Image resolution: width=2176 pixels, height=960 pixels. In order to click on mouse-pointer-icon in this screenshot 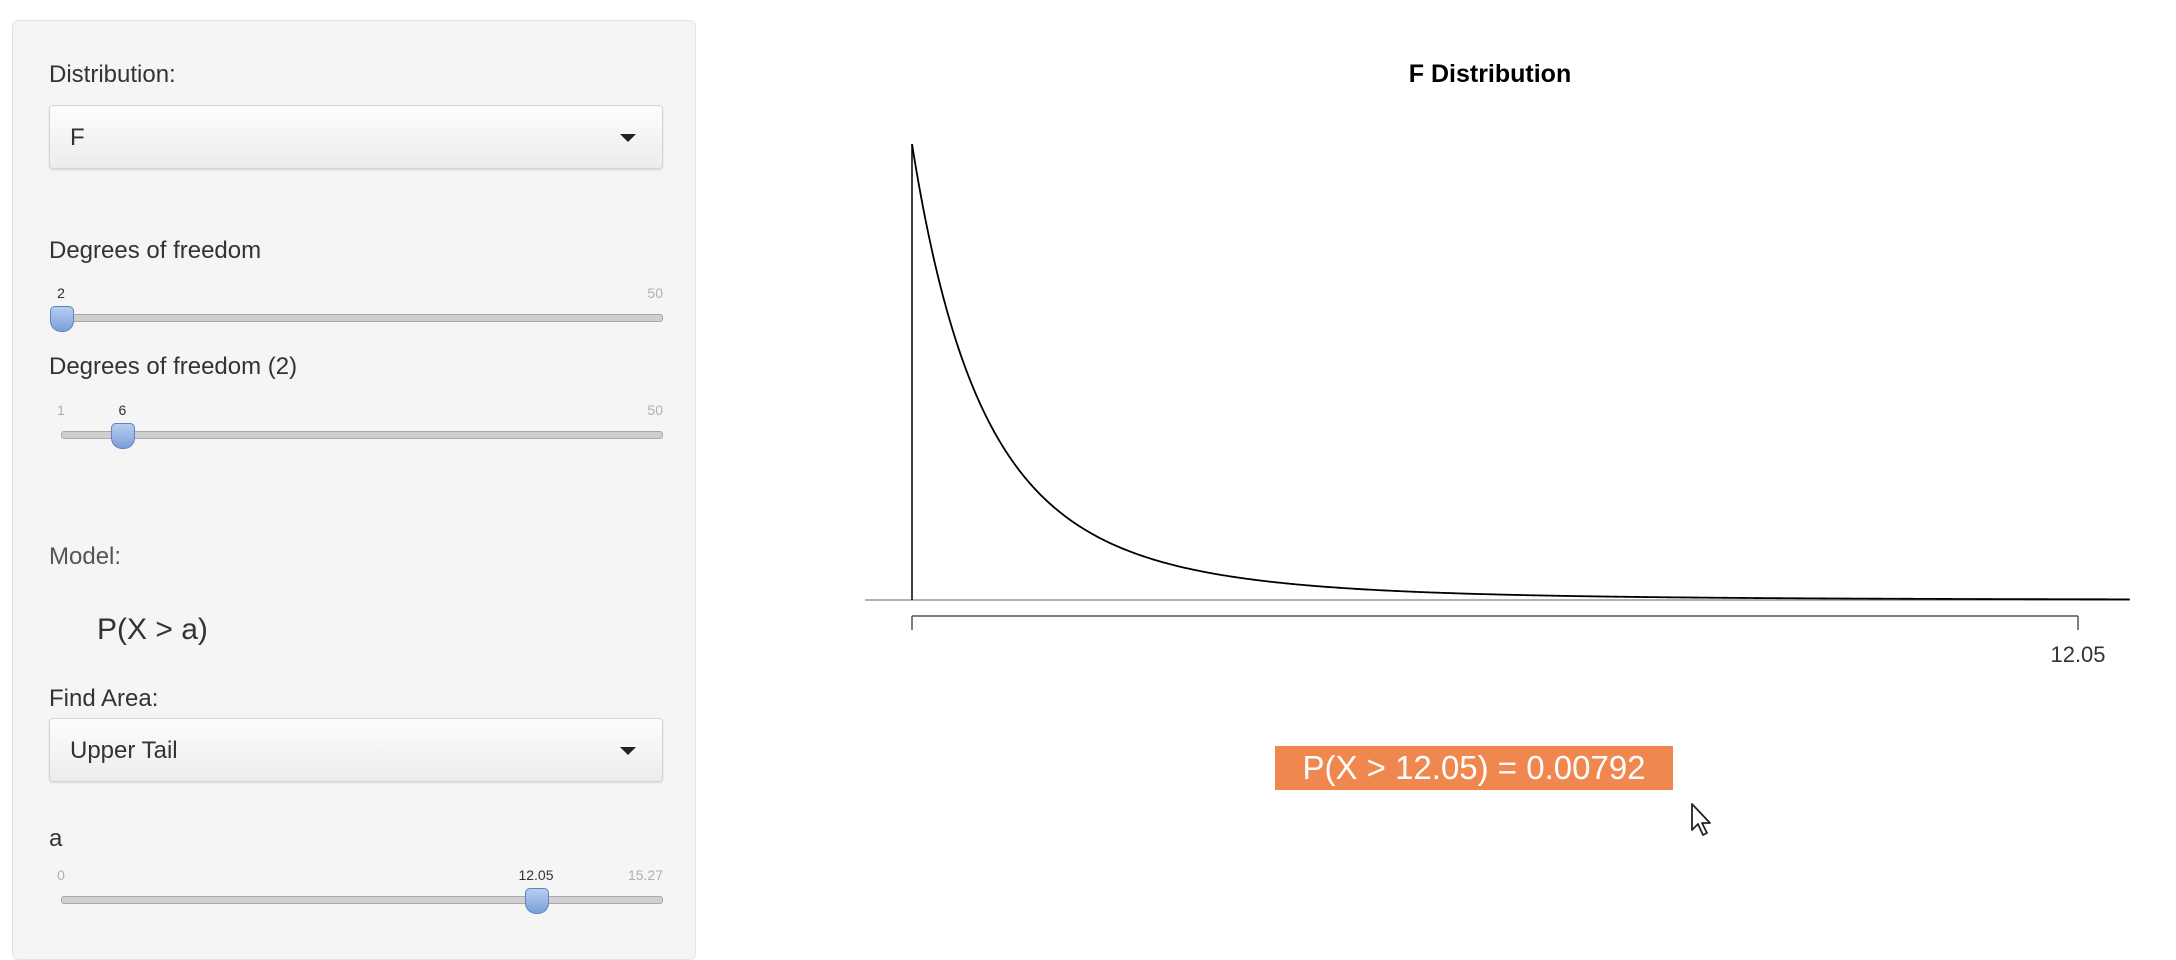, I will do `click(1701, 819)`.